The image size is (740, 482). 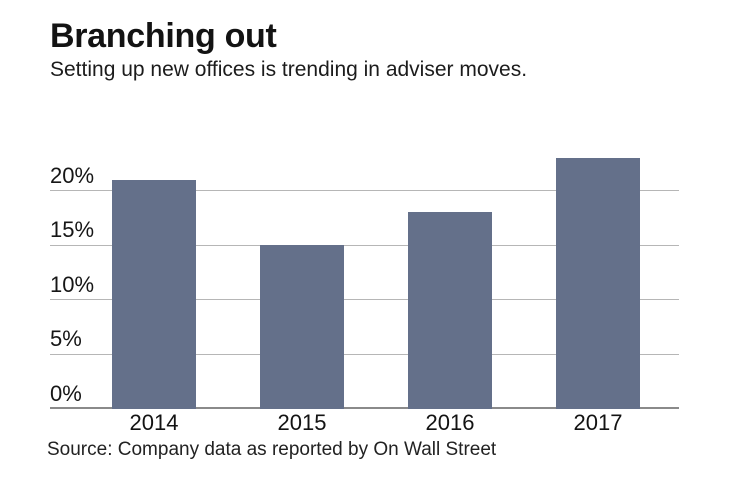 I want to click on ytick-label-20pct: 20%, so click(x=72, y=175).